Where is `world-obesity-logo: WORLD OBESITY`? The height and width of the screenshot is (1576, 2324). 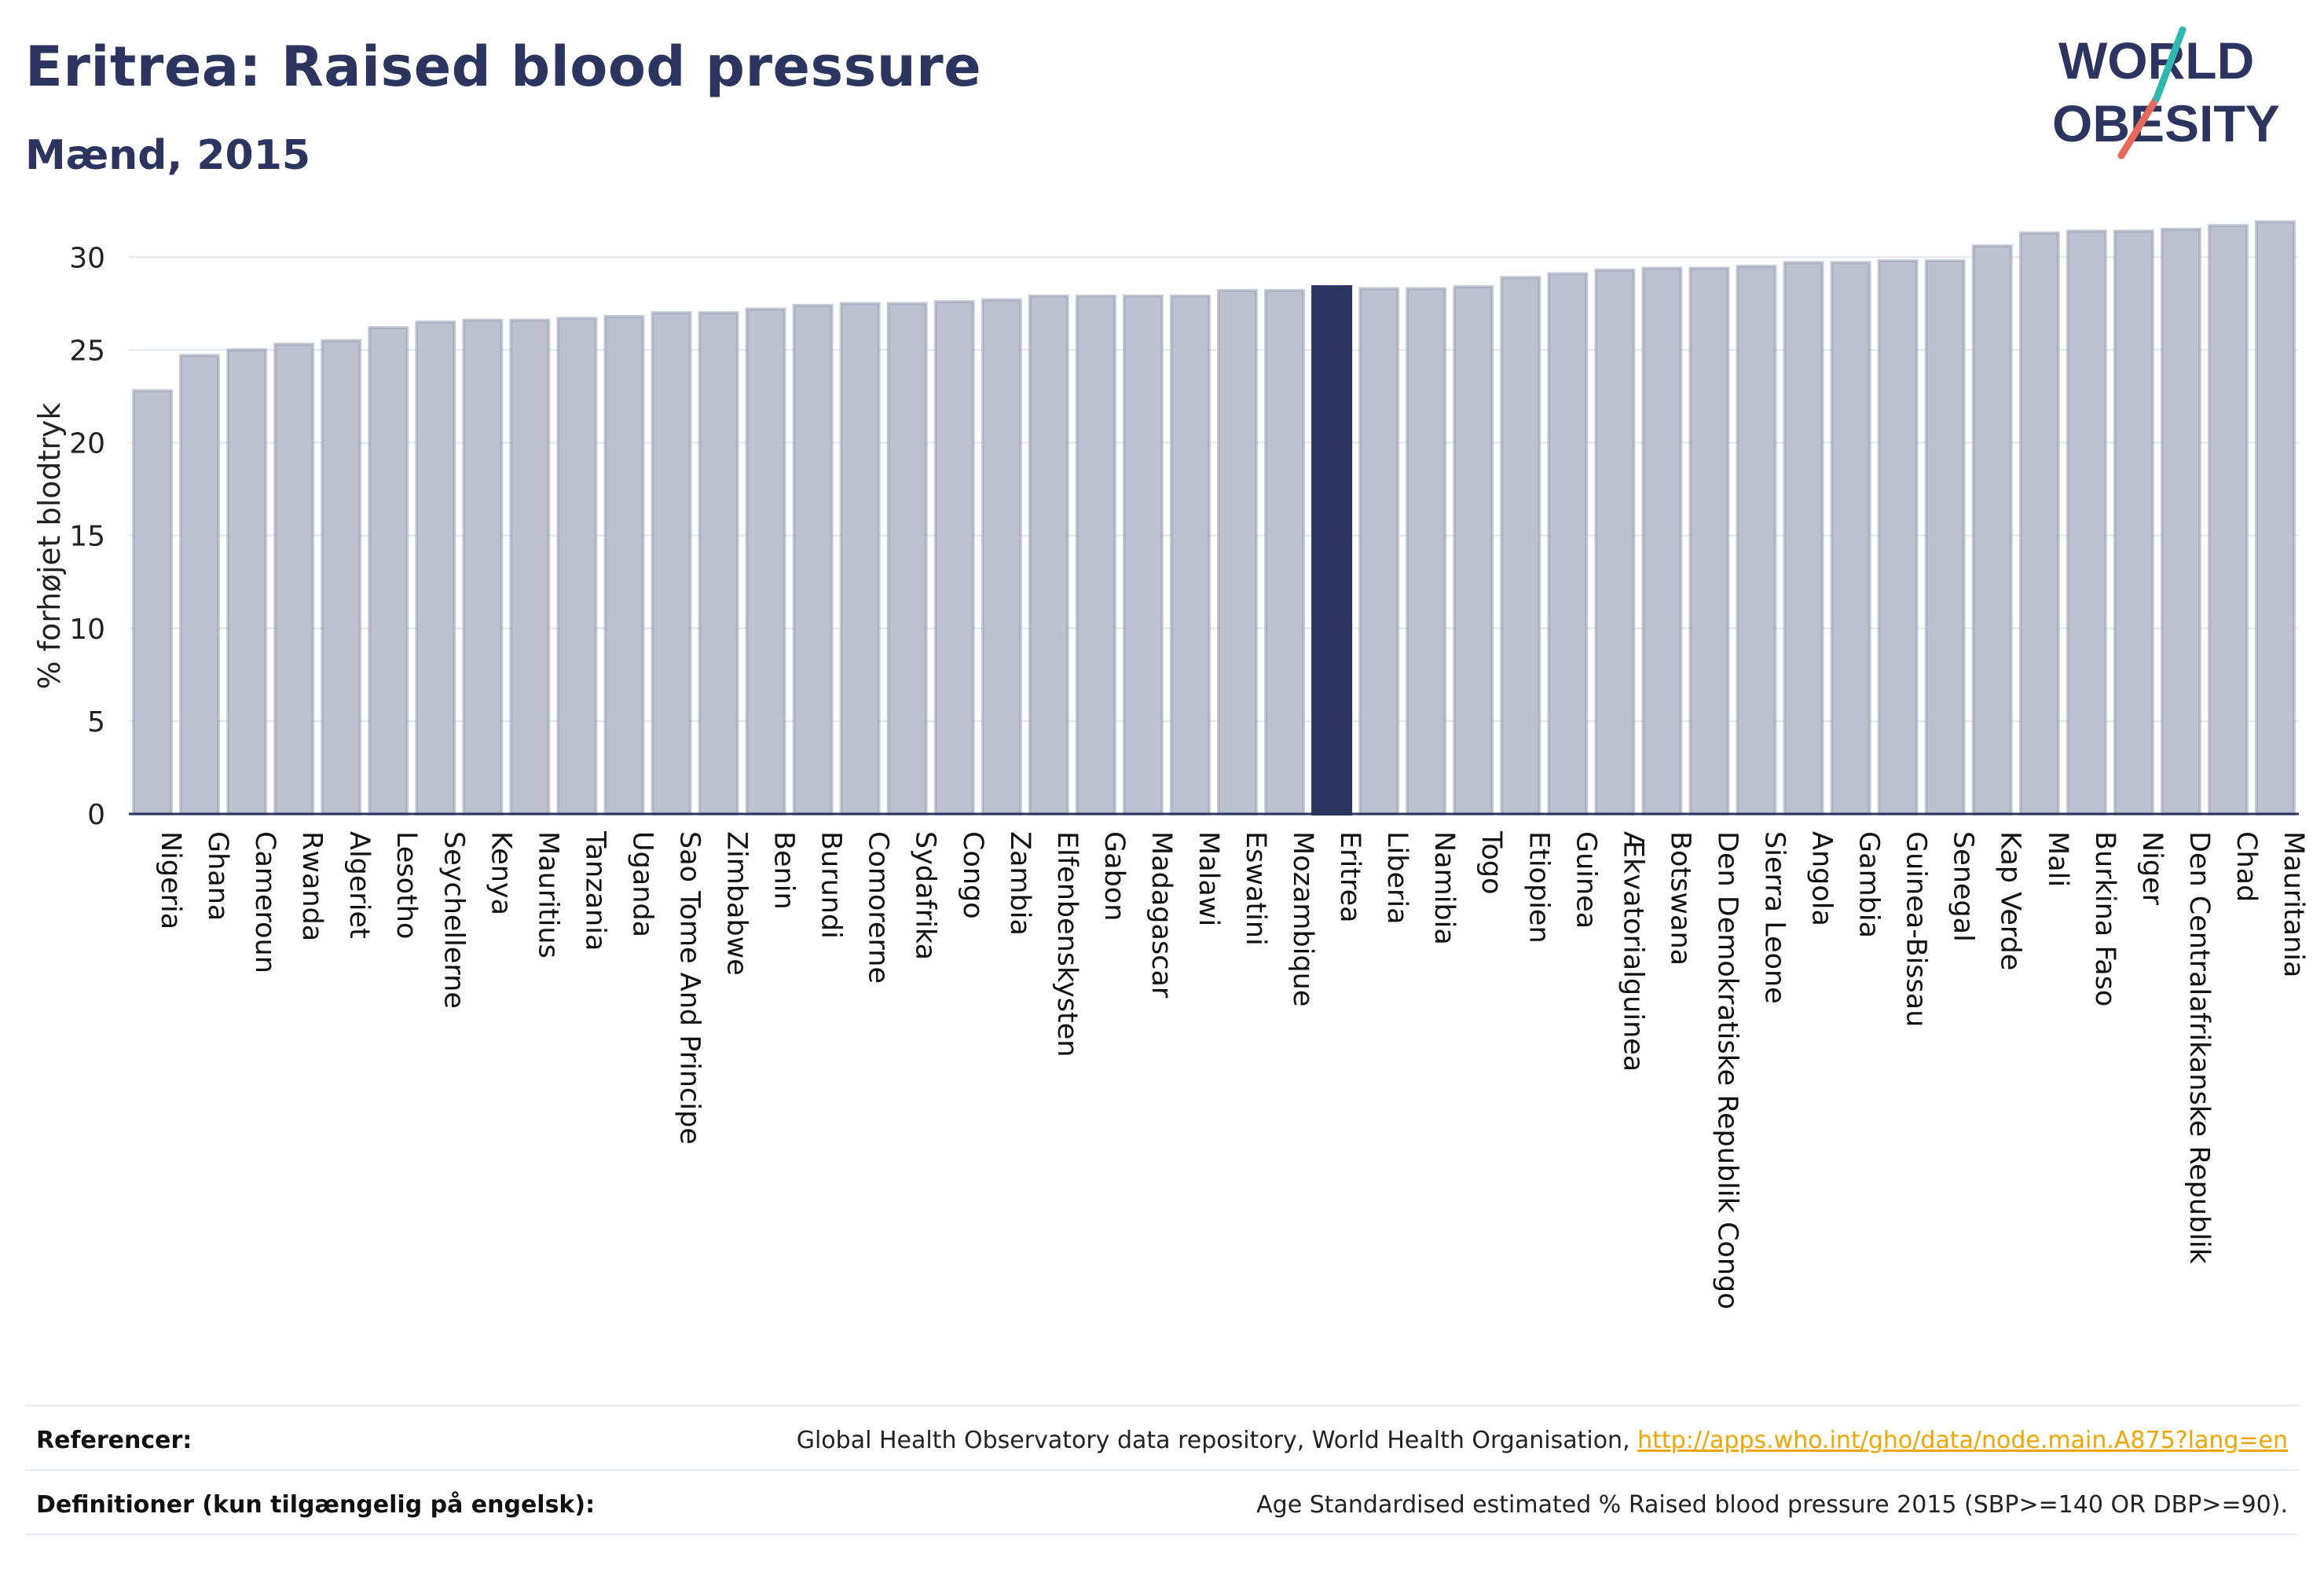 world-obesity-logo: WORLD OBESITY is located at coordinates (2166, 92).